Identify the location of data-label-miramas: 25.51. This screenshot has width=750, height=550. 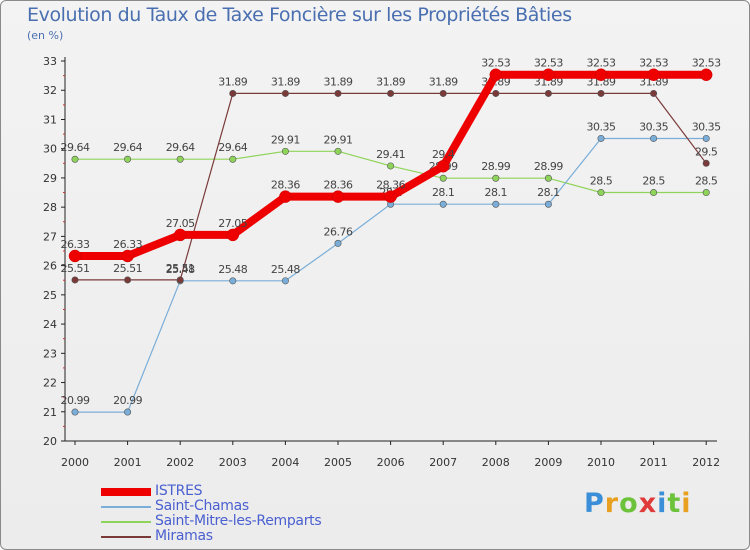
(180, 268).